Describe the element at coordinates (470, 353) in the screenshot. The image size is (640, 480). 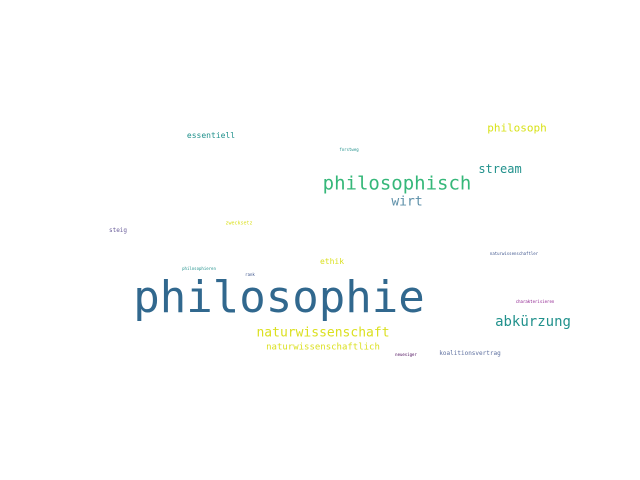
I see `word-11: koalitionsvertrag` at that location.